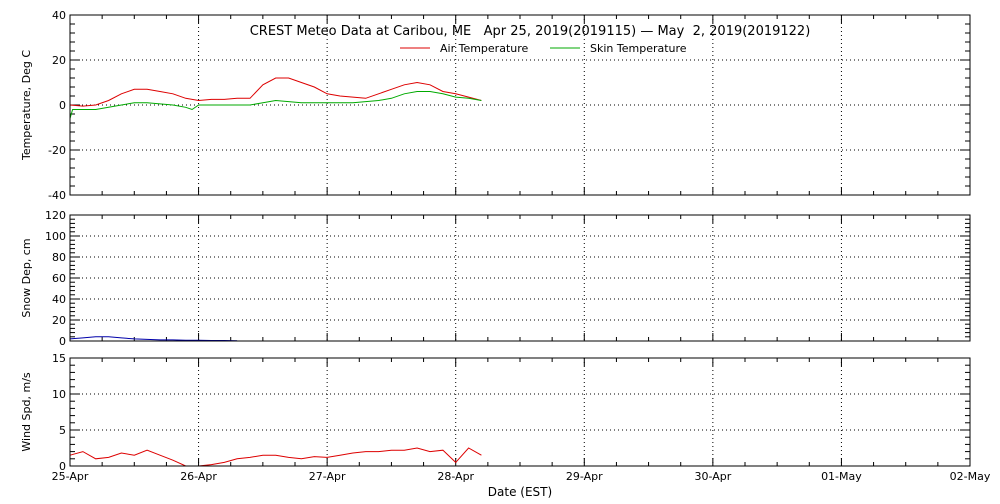 Image resolution: width=1000 pixels, height=504 pixels. What do you see at coordinates (712, 476) in the screenshot?
I see `x-tick-label: 30-Apr` at bounding box center [712, 476].